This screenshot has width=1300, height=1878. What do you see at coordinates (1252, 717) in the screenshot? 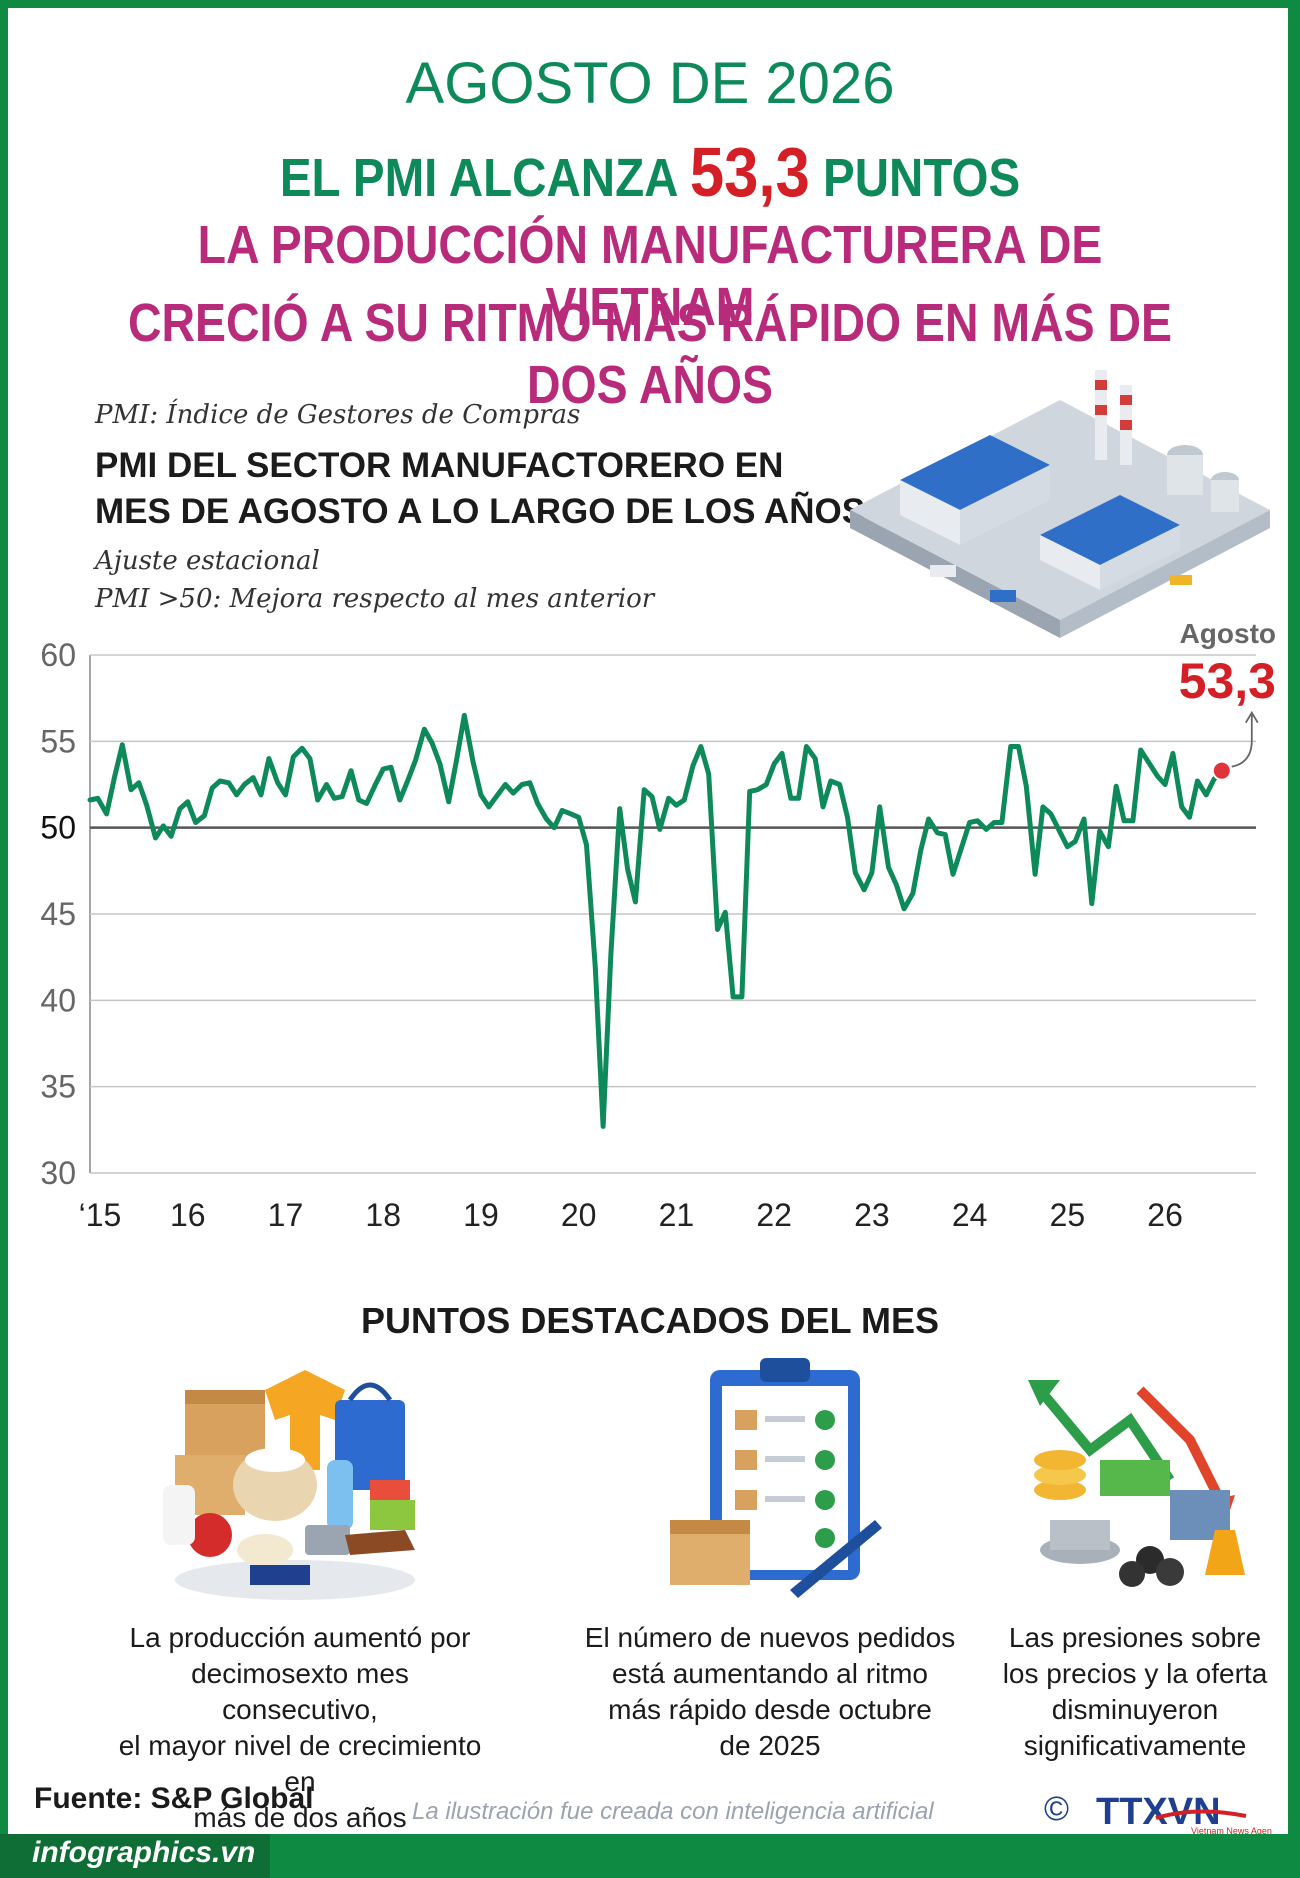
I see `callout-arrowhead` at bounding box center [1252, 717].